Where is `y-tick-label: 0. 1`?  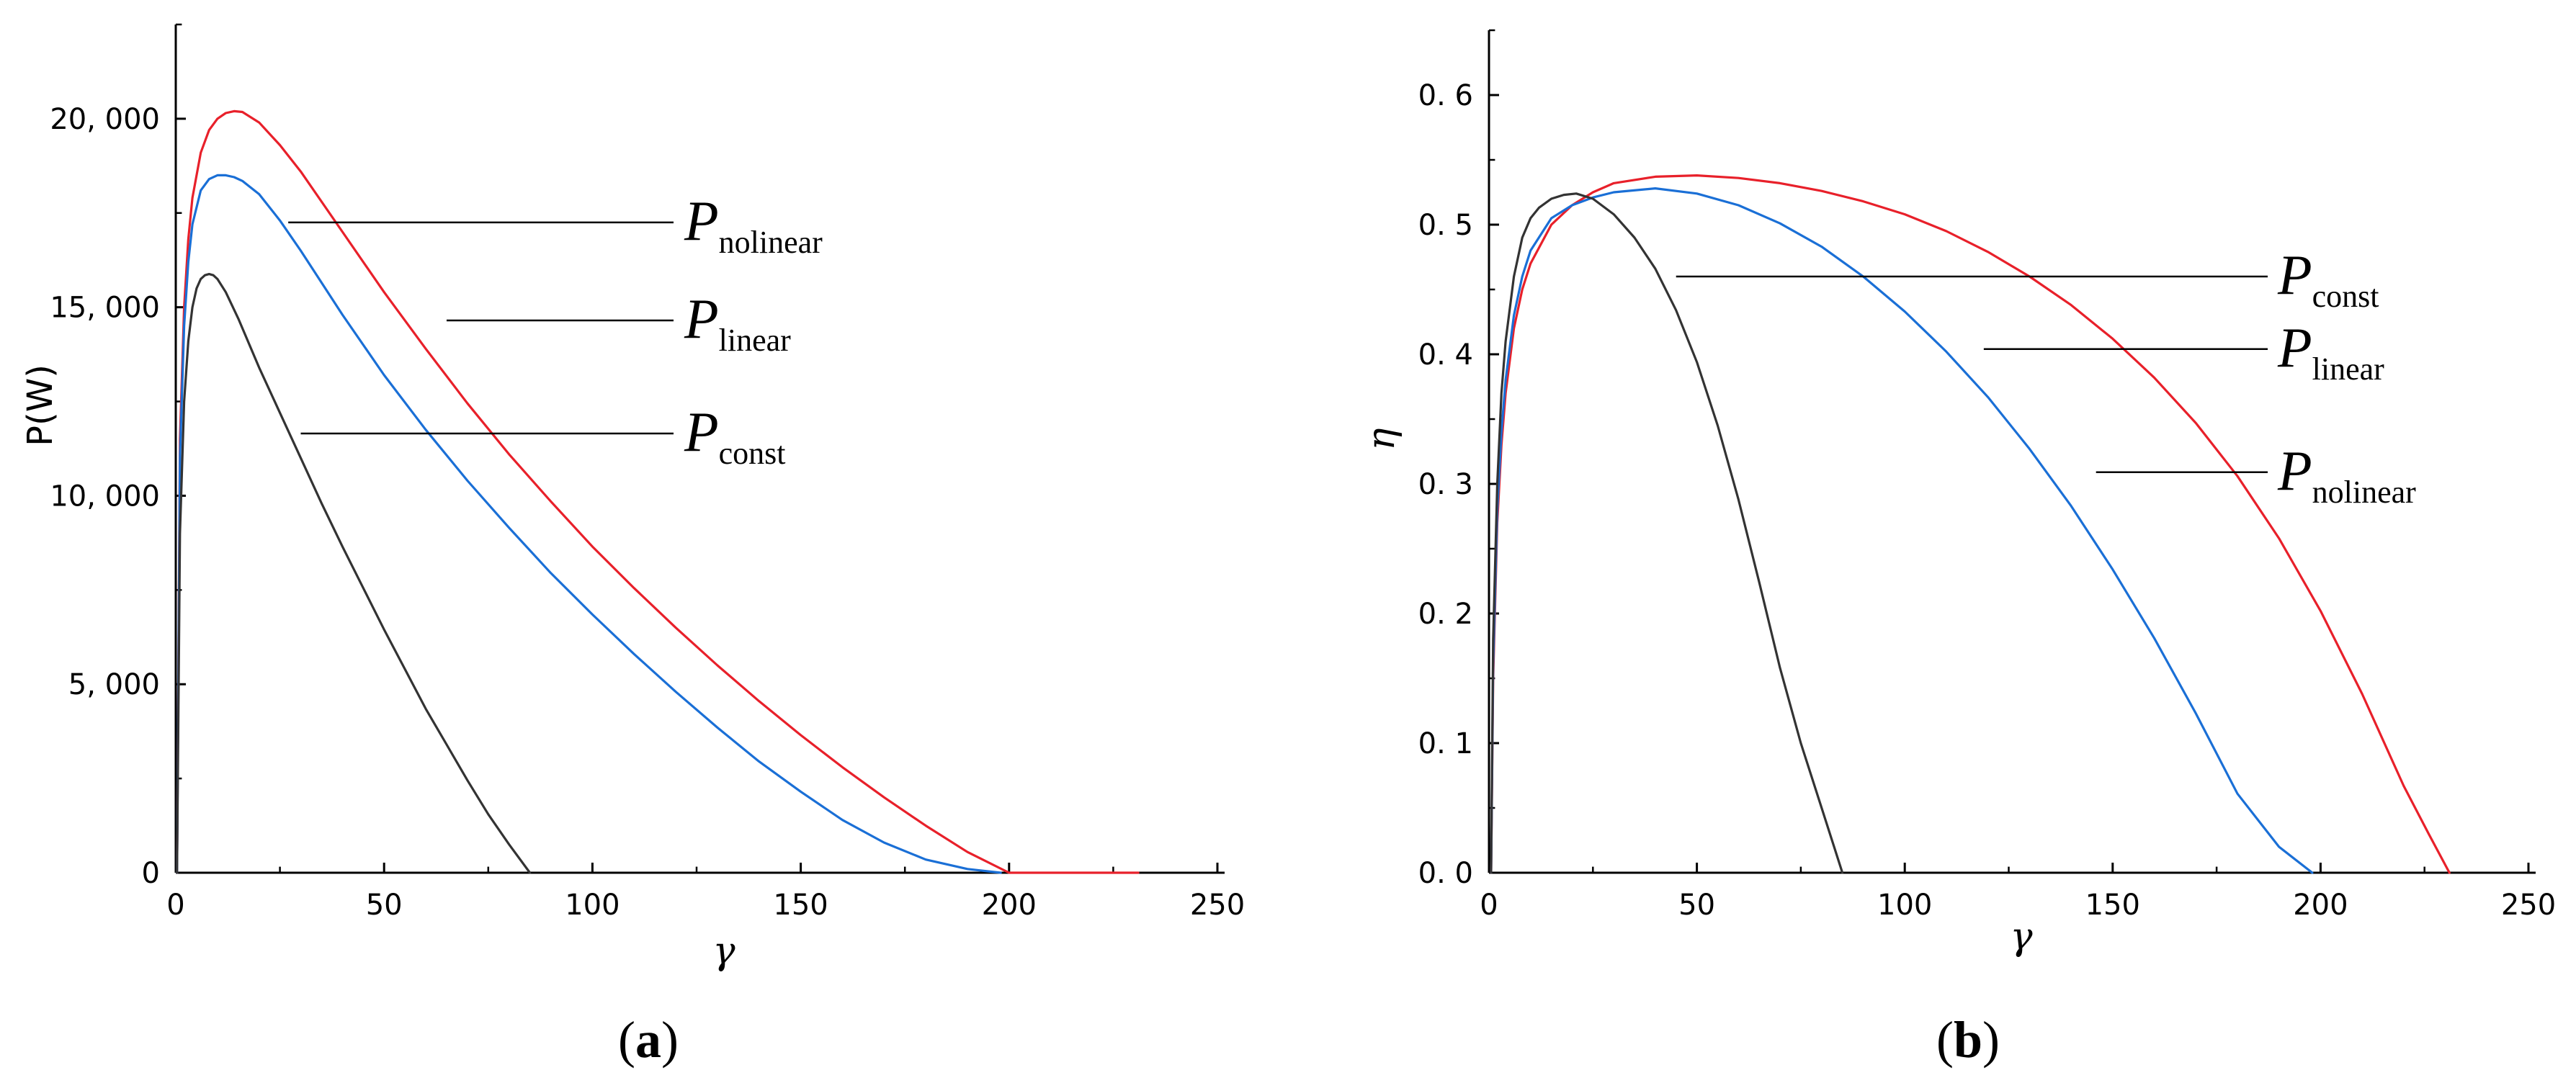 y-tick-label: 0. 1 is located at coordinates (1445, 743).